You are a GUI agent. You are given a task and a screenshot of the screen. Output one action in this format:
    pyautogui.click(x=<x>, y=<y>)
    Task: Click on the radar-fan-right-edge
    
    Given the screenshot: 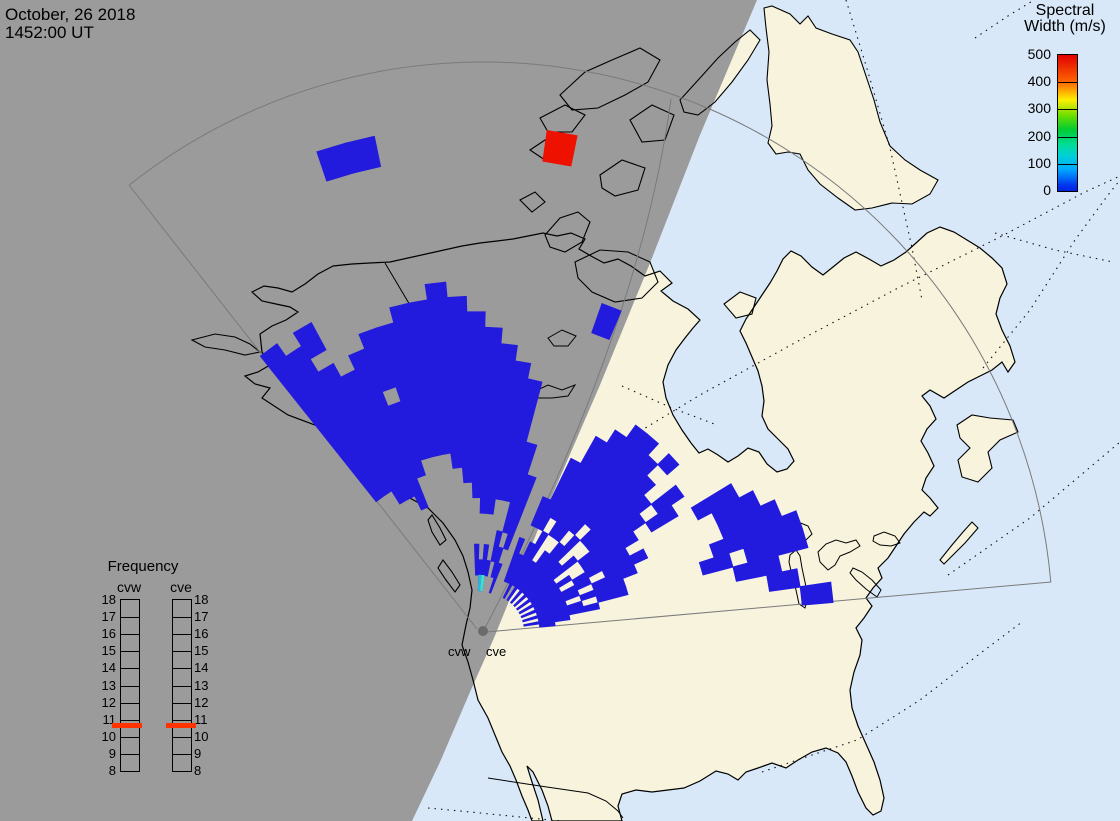 What is the action you would take?
    pyautogui.click(x=768, y=607)
    